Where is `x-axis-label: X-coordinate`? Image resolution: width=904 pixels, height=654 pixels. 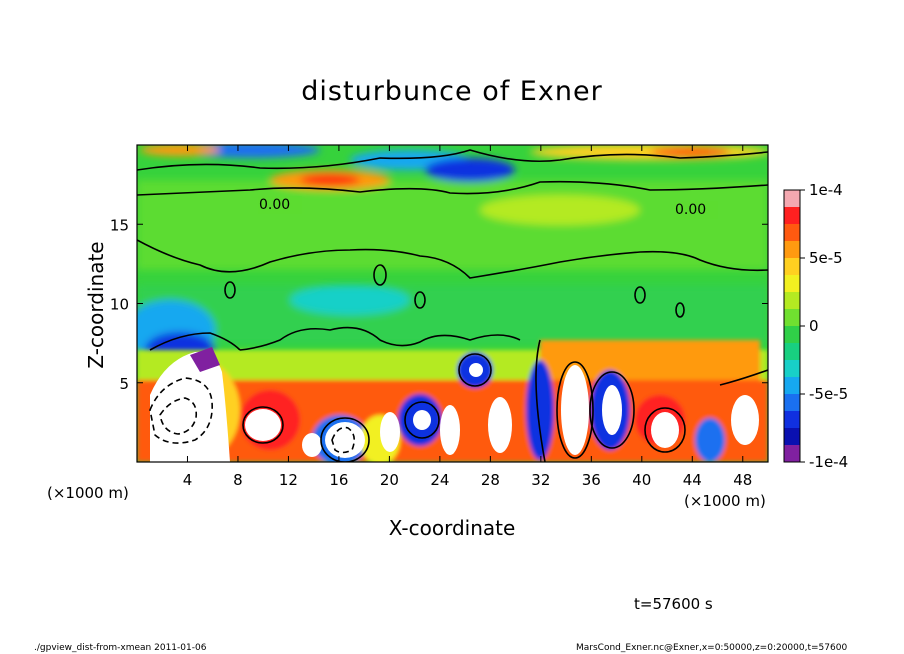
x-axis-label: X-coordinate is located at coordinates (452, 528).